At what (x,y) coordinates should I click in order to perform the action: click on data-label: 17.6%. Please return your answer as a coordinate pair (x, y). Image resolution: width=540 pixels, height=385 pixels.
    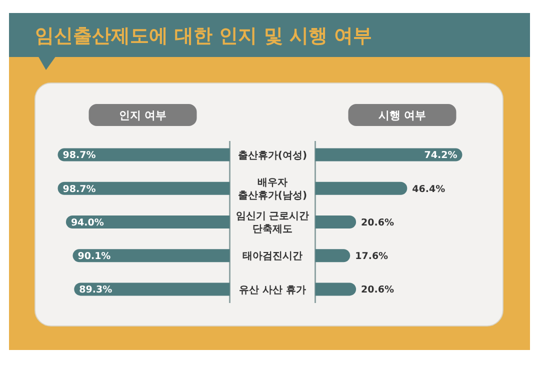
    Looking at the image, I should click on (372, 256).